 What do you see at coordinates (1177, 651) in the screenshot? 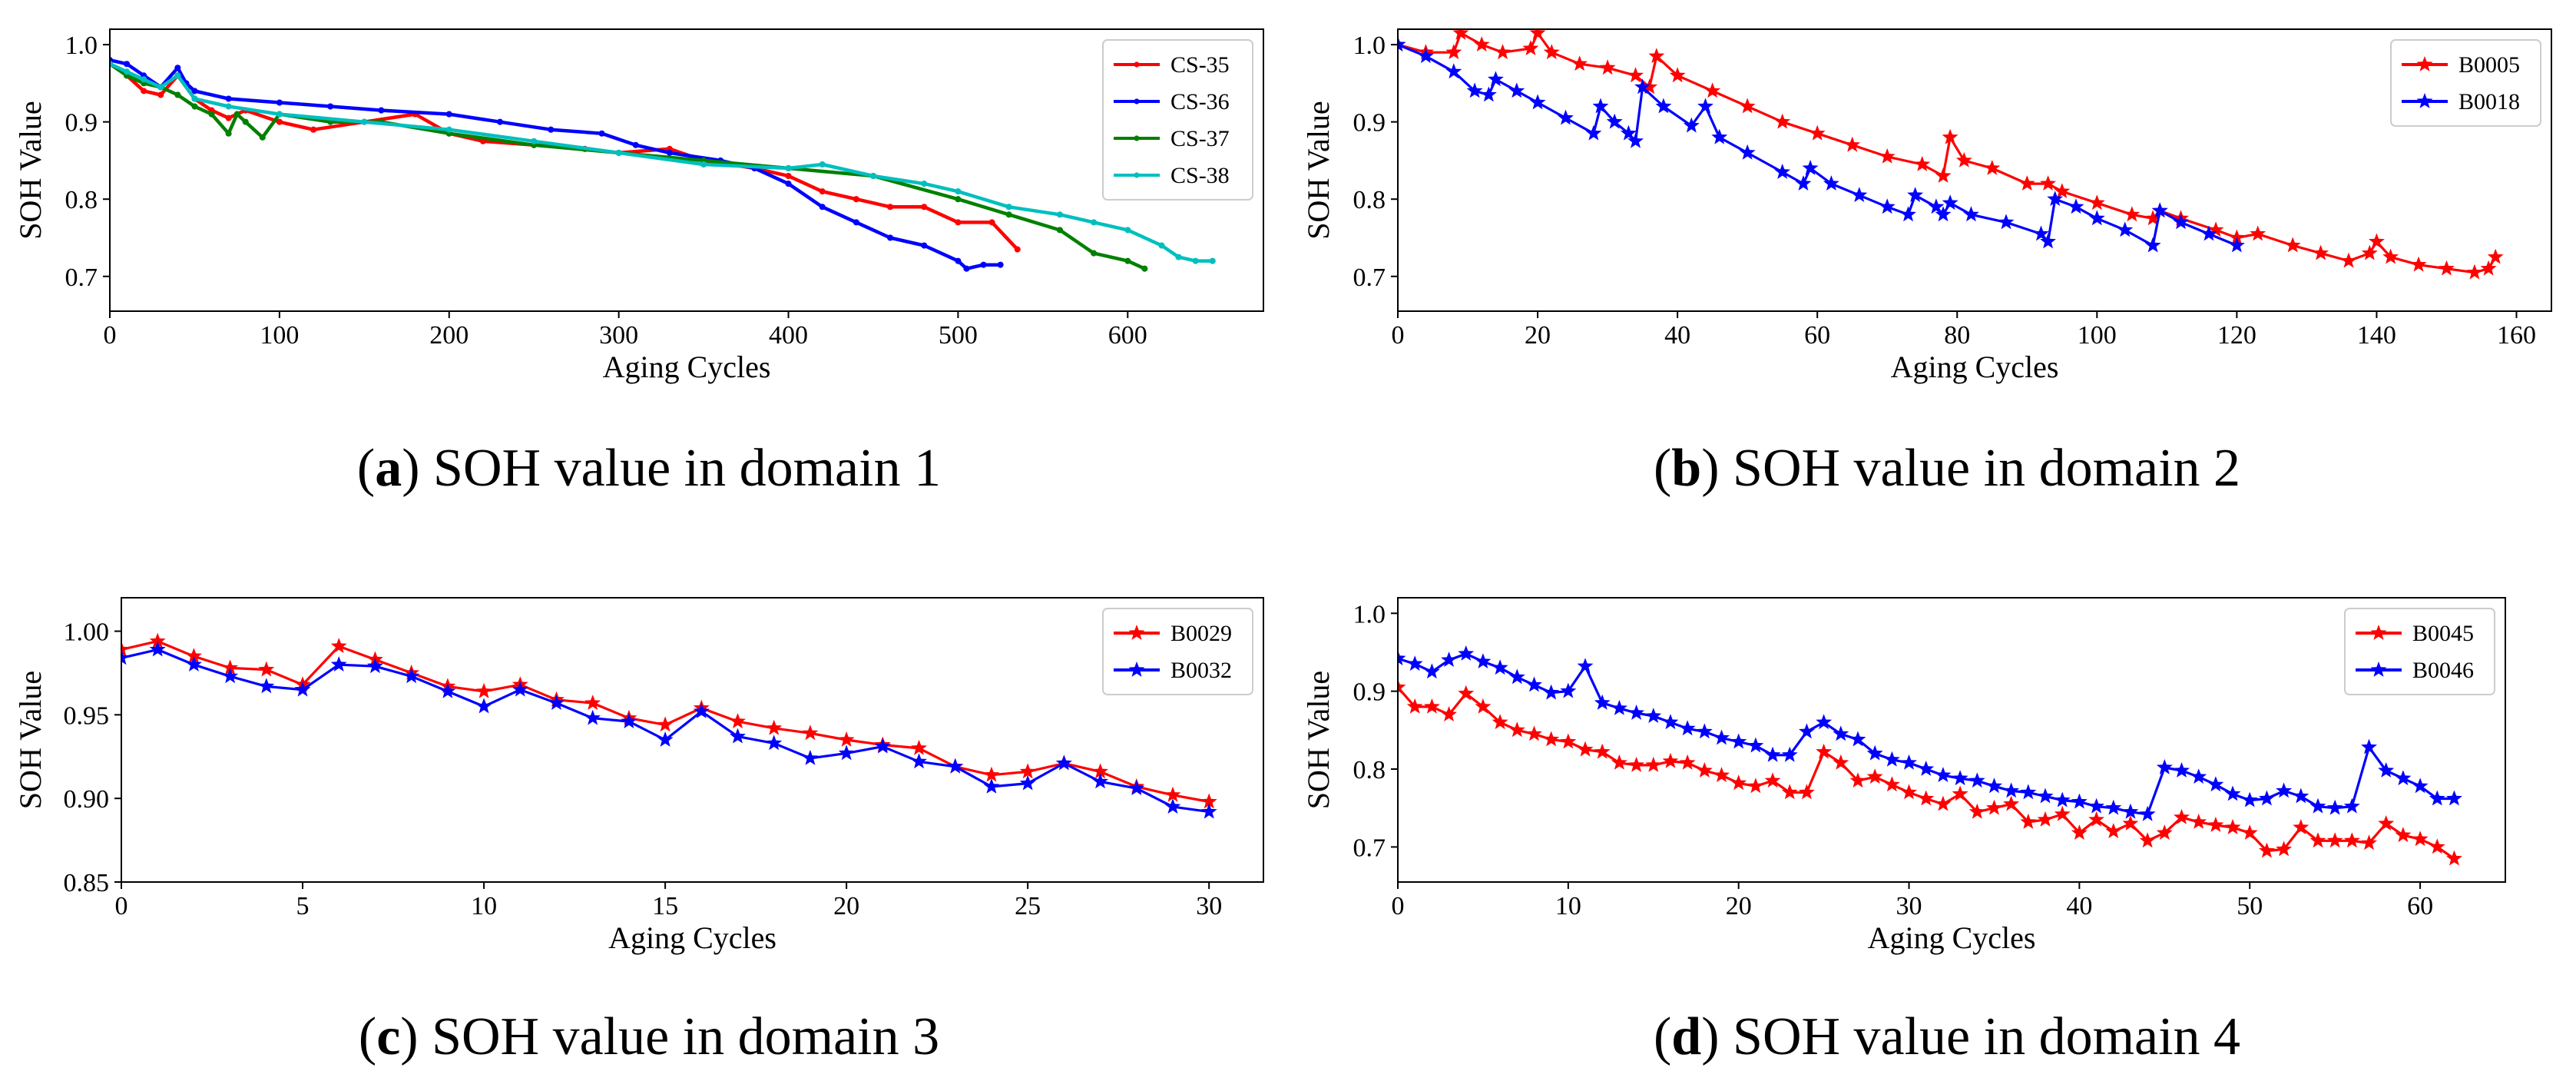
I see `legend: B0029 B0032` at bounding box center [1177, 651].